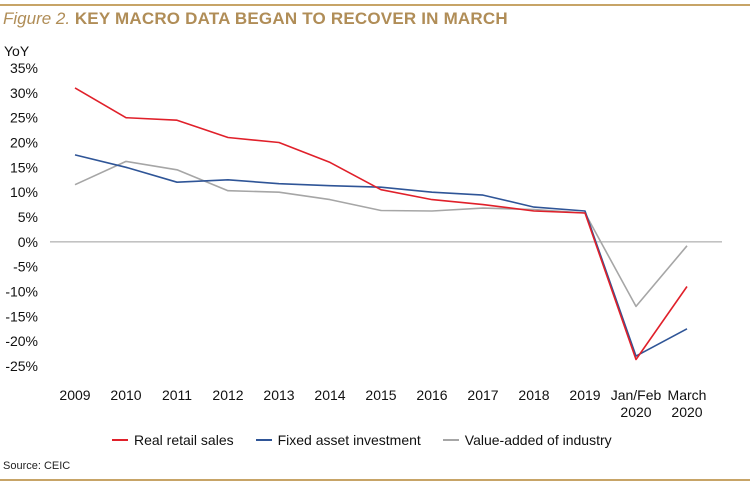  Describe the element at coordinates (120, 440) in the screenshot. I see `legend-swatch-real-retail-sales` at that location.